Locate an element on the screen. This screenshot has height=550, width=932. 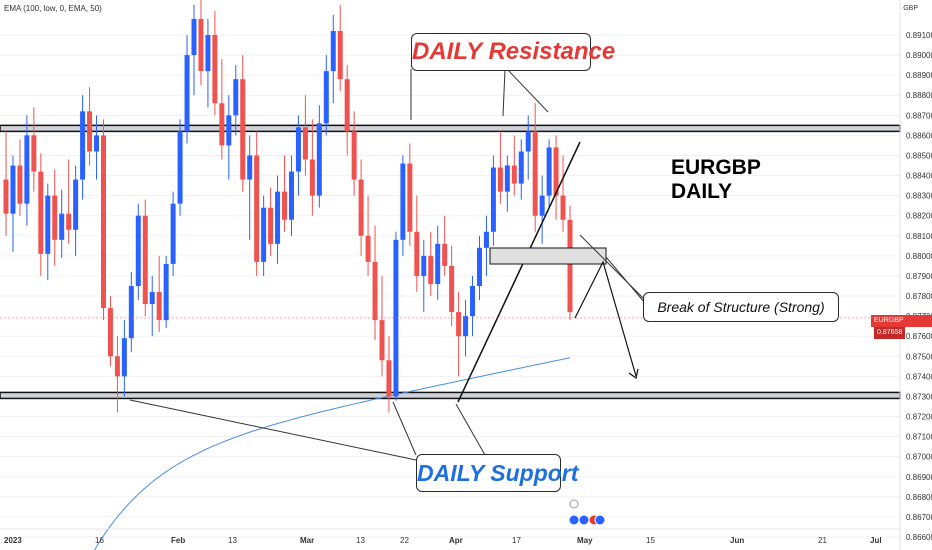
price-tag-value: 0.87658 is located at coordinates (890, 333).